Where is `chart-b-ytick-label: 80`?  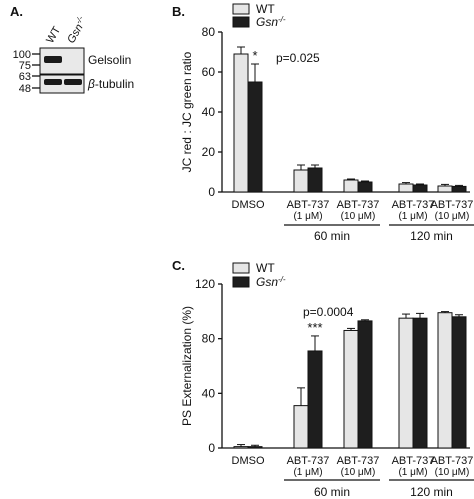 chart-b-ytick-label: 80 is located at coordinates (209, 32).